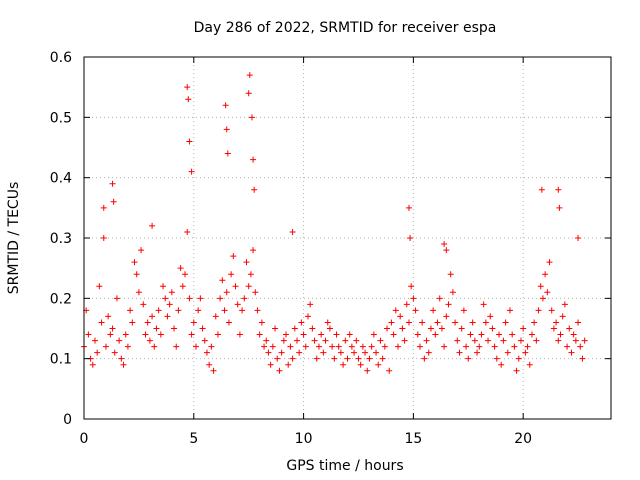 The width and height of the screenshot is (640, 480). What do you see at coordinates (304, 439) in the screenshot?
I see `x-tick-label: 10` at bounding box center [304, 439].